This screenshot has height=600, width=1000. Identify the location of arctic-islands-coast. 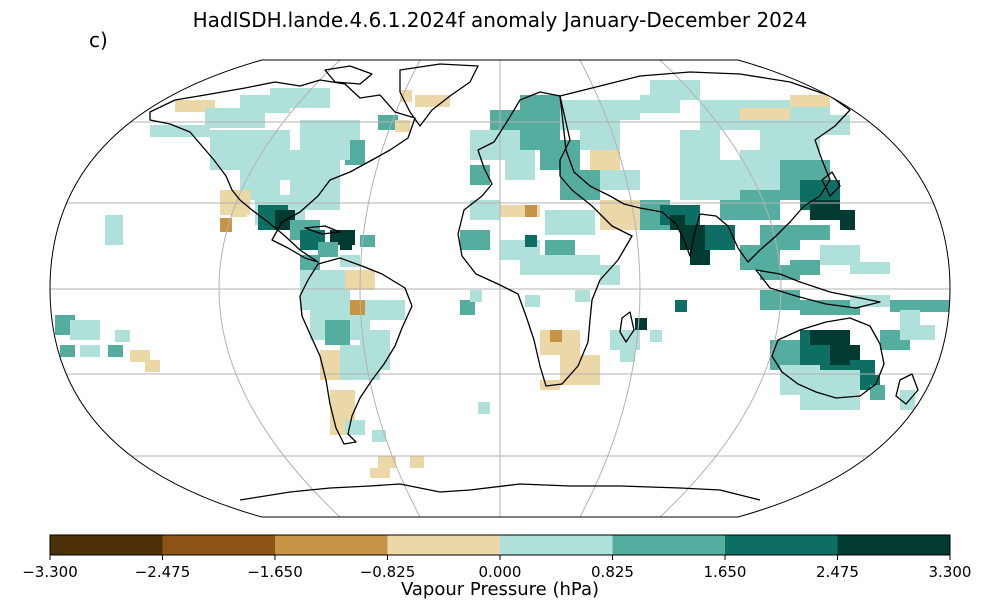
(348, 75).